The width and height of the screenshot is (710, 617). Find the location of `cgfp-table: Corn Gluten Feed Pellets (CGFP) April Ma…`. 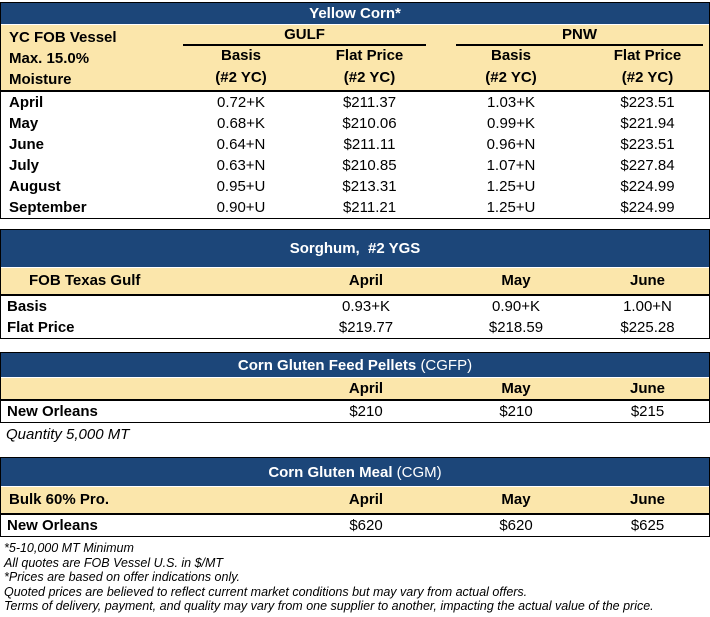

cgfp-table: Corn Gluten Feed Pellets (CGFP) April Ma… is located at coordinates (355, 387).